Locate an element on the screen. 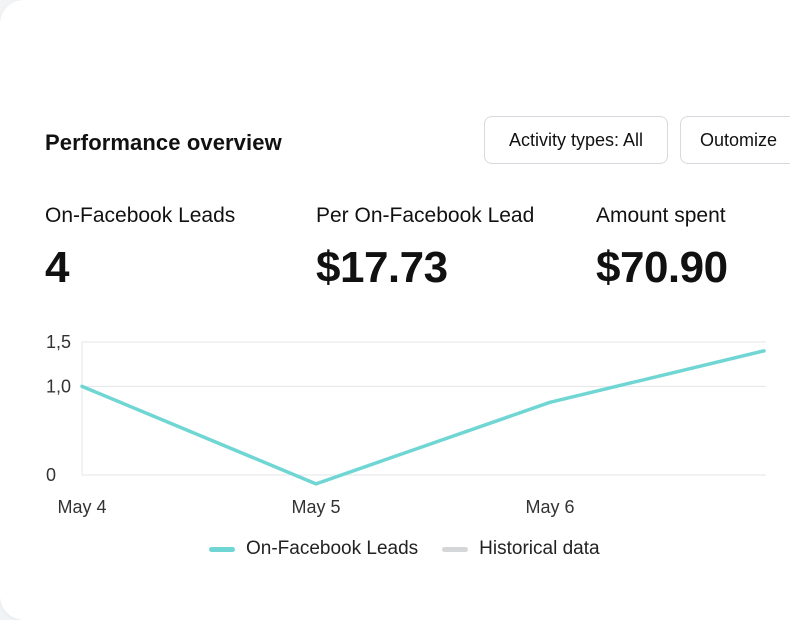  legend-swatch-leads is located at coordinates (222, 549).